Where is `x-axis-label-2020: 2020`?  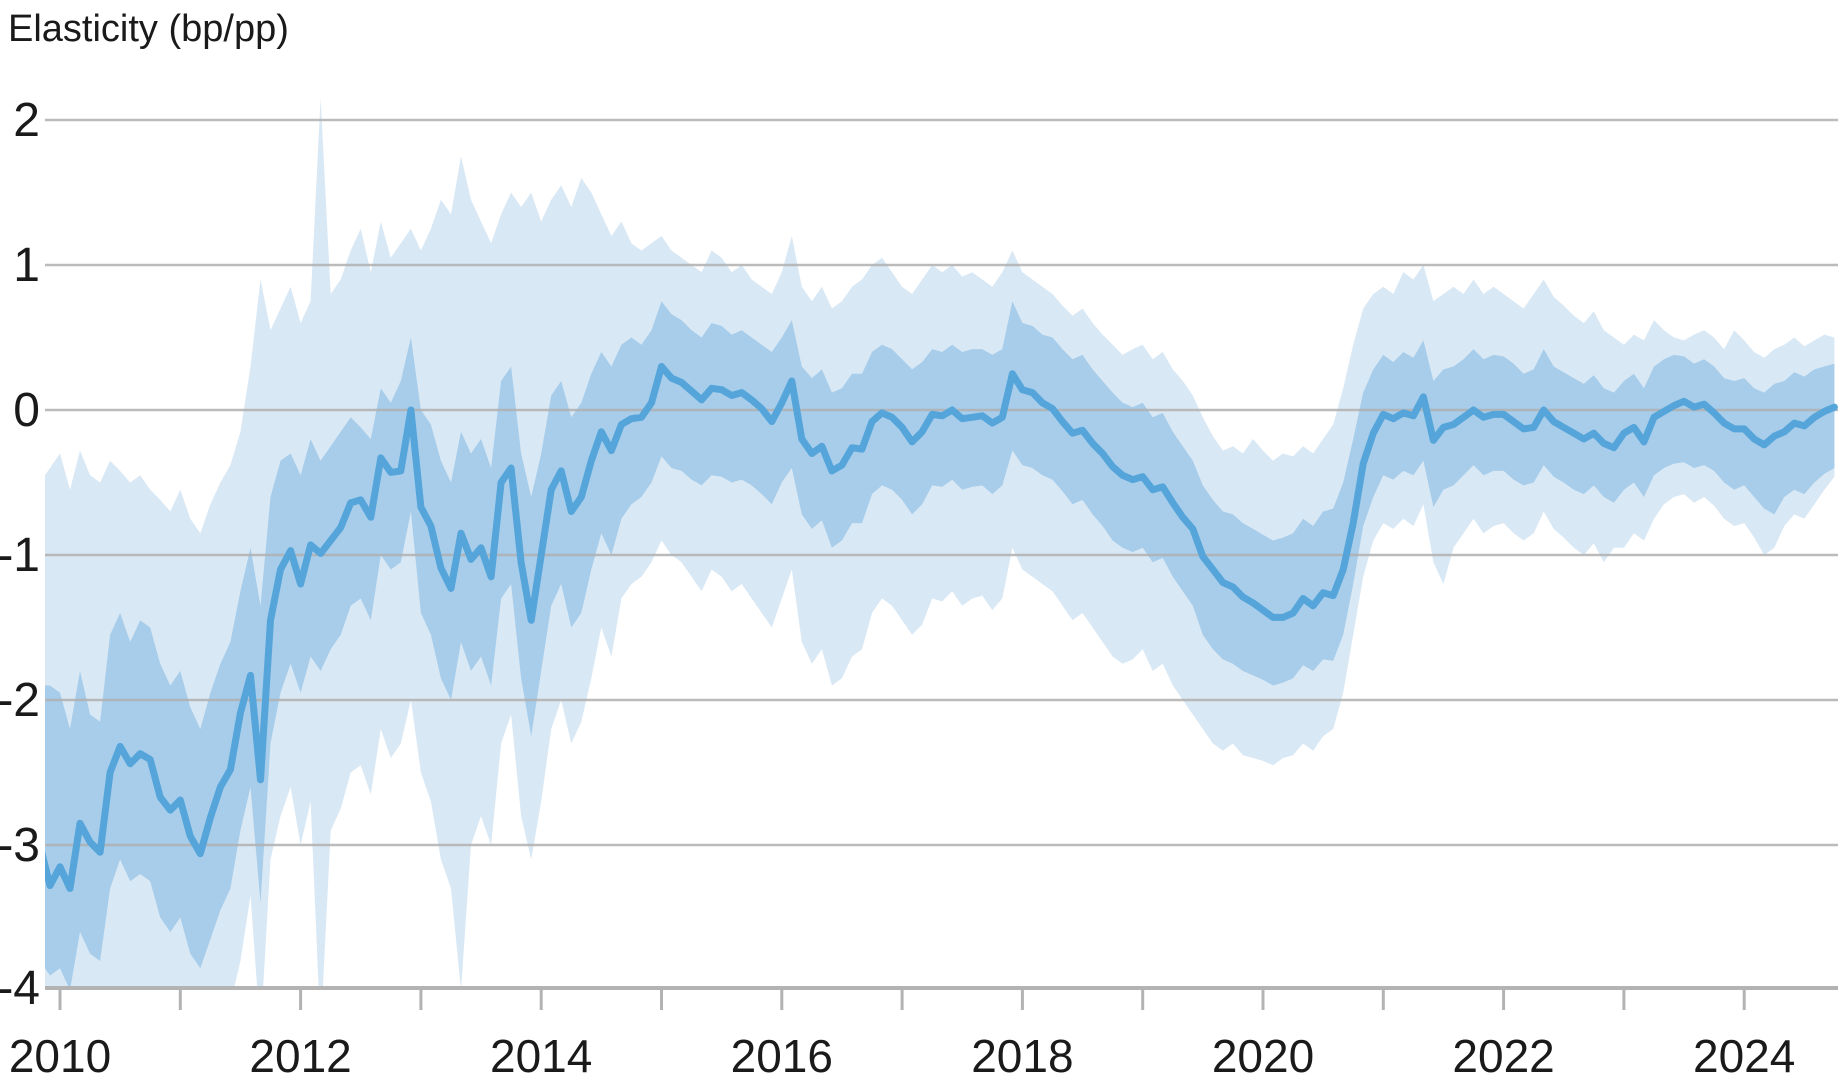
x-axis-label-2020: 2020 is located at coordinates (1263, 1056).